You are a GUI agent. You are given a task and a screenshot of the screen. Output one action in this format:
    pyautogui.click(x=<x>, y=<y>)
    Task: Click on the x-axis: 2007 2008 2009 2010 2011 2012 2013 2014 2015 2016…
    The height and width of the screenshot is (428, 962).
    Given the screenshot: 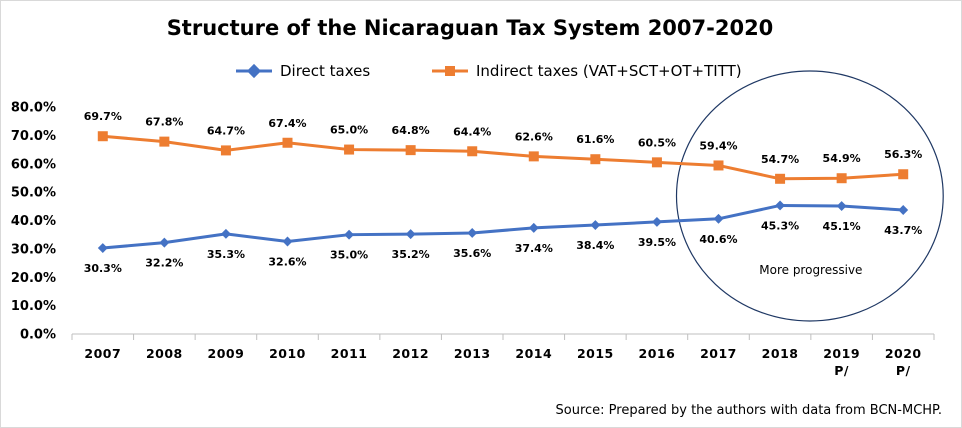 What is the action you would take?
    pyautogui.click(x=503, y=355)
    